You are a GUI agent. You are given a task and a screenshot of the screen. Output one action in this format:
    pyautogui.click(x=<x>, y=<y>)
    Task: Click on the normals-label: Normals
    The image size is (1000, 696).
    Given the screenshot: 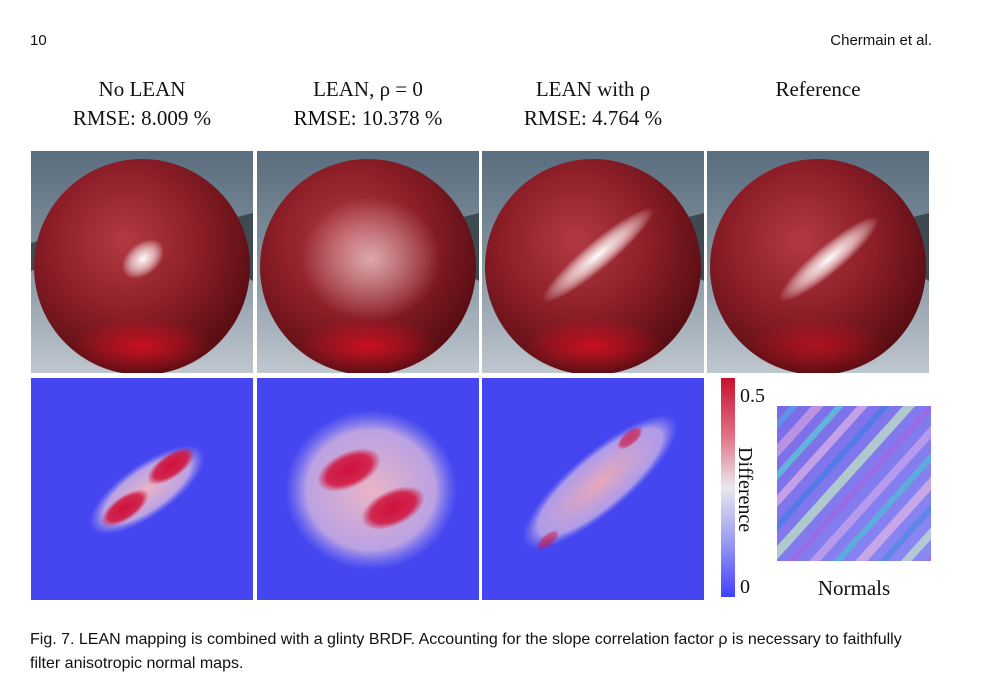 What is the action you would take?
    pyautogui.click(x=854, y=588)
    